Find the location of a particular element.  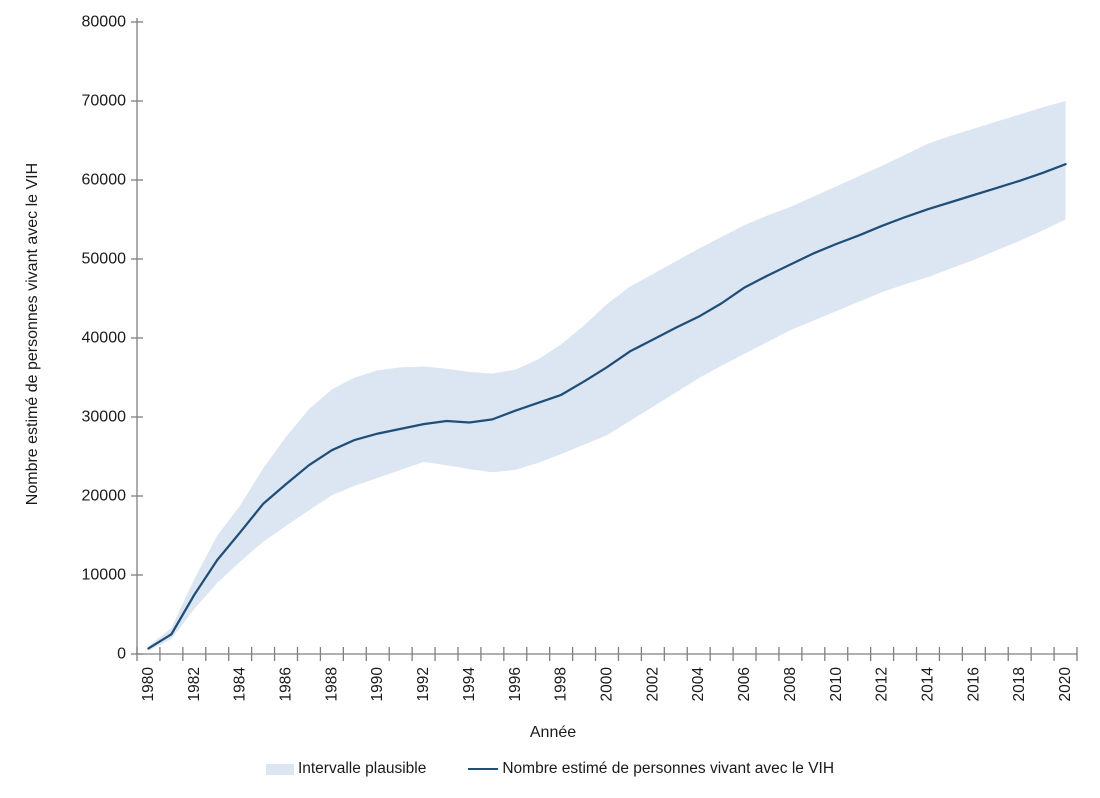

y-tick-label: 30000 is located at coordinates (104, 417).